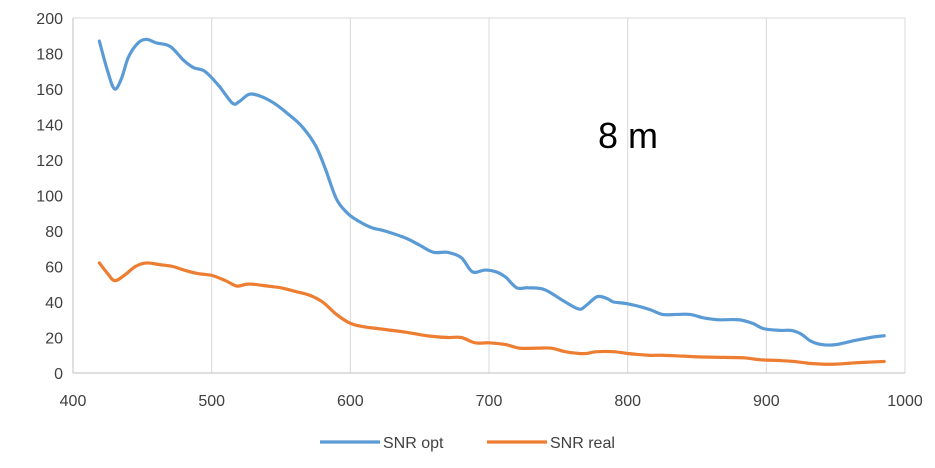 The image size is (935, 468). What do you see at coordinates (49, 55) in the screenshot?
I see `y-tick-label: 180` at bounding box center [49, 55].